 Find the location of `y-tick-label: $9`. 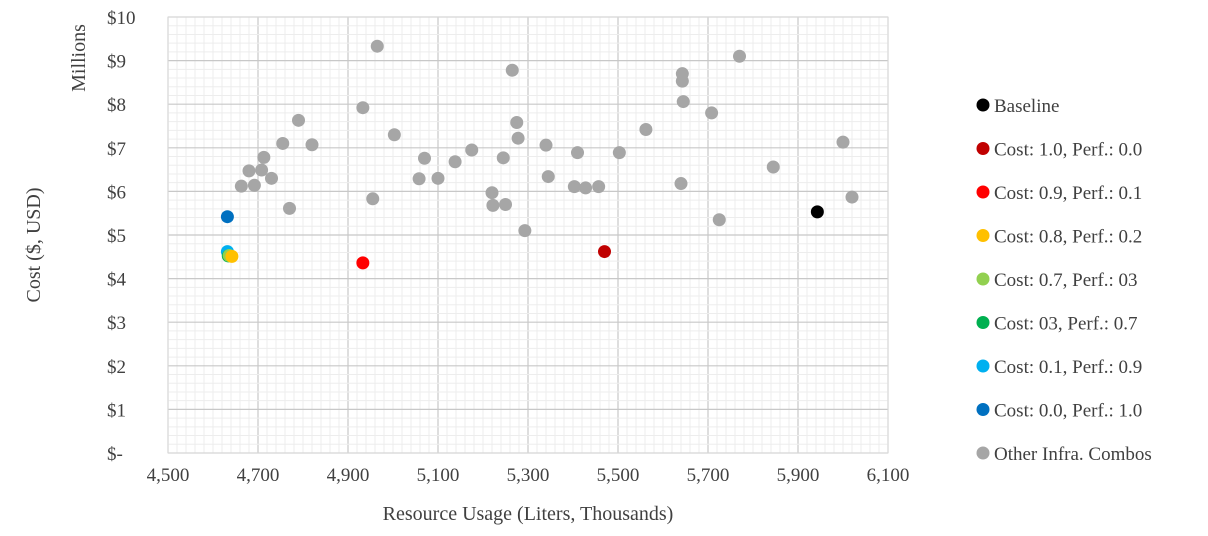

y-tick-label: $9 is located at coordinates (116, 62).